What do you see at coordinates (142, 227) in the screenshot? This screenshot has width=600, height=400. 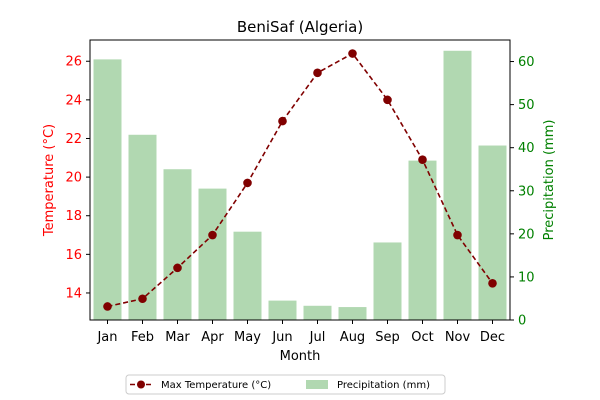 I see `precipitation-bar-feb` at bounding box center [142, 227].